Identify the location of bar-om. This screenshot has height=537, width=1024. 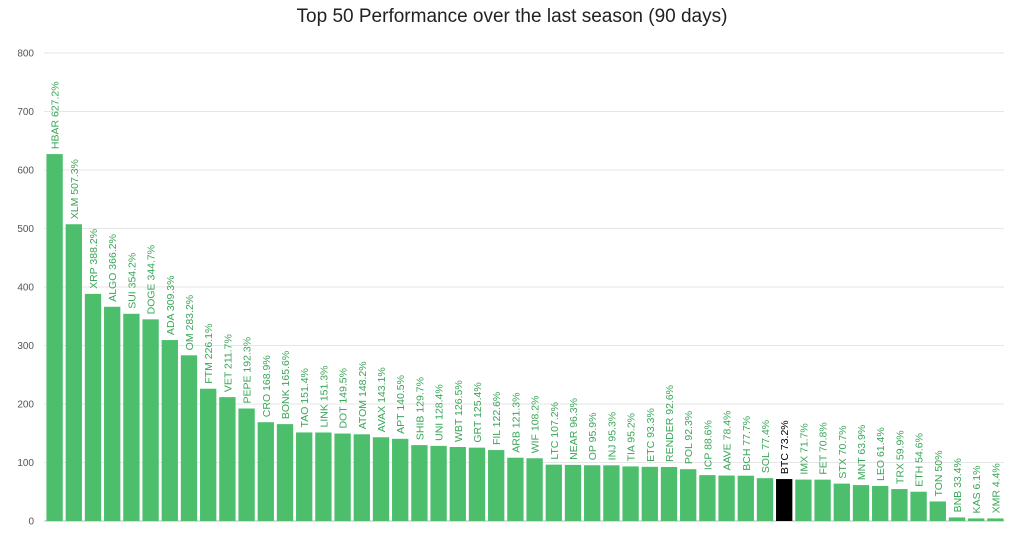
(189, 438).